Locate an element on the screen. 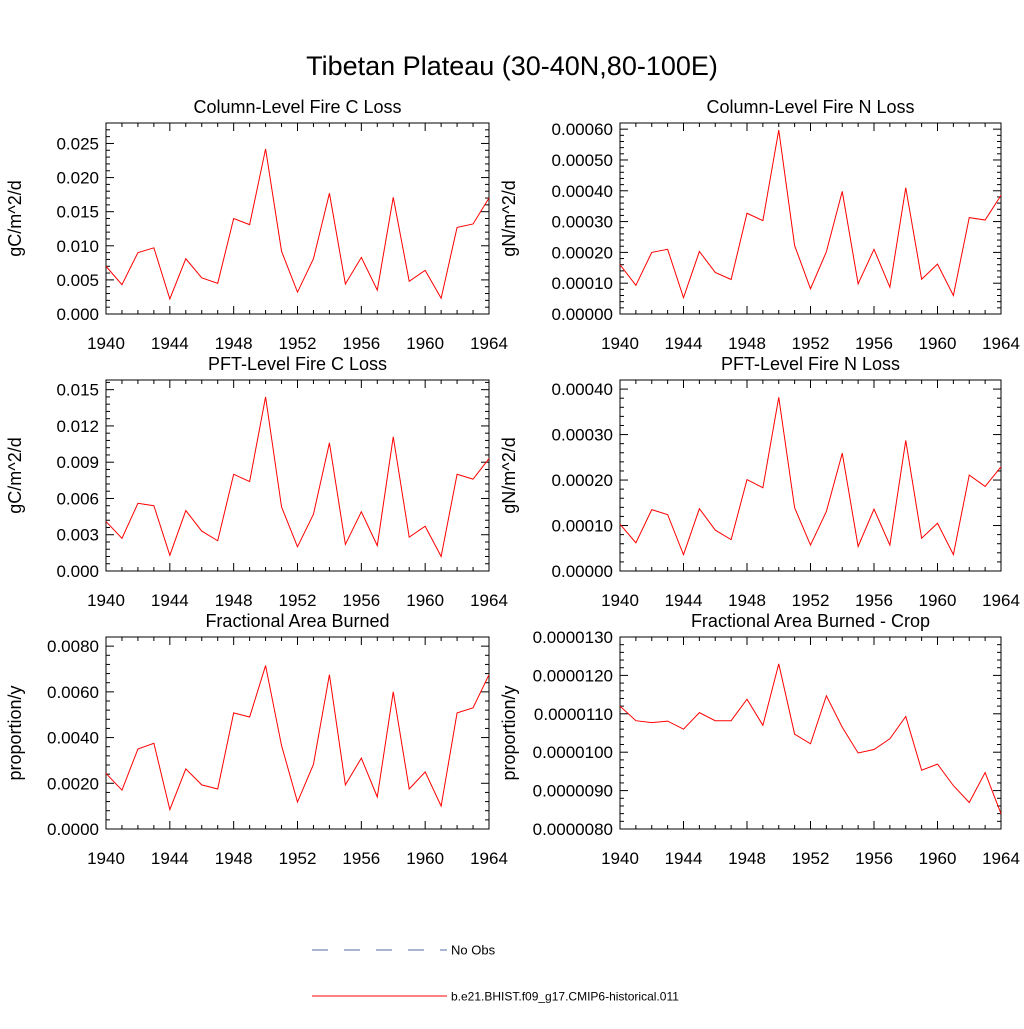 This screenshot has height=1029, width=1024. y-tick-label: 0.0000110 is located at coordinates (573, 714).